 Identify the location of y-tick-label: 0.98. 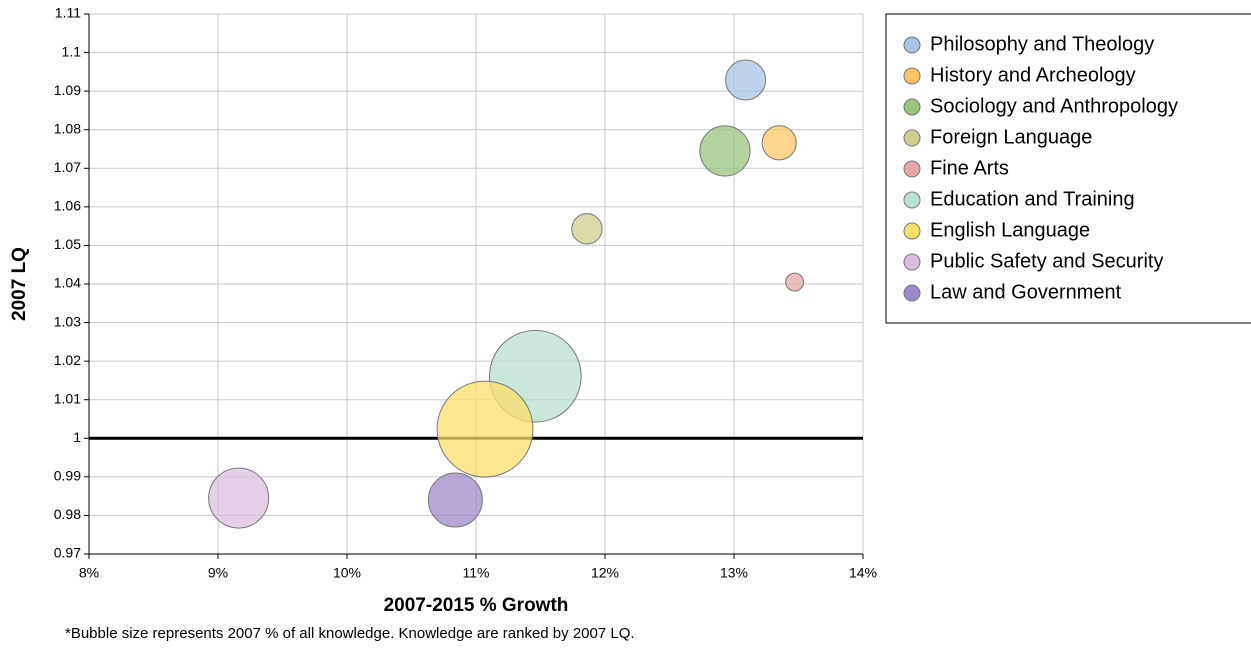
(67, 514).